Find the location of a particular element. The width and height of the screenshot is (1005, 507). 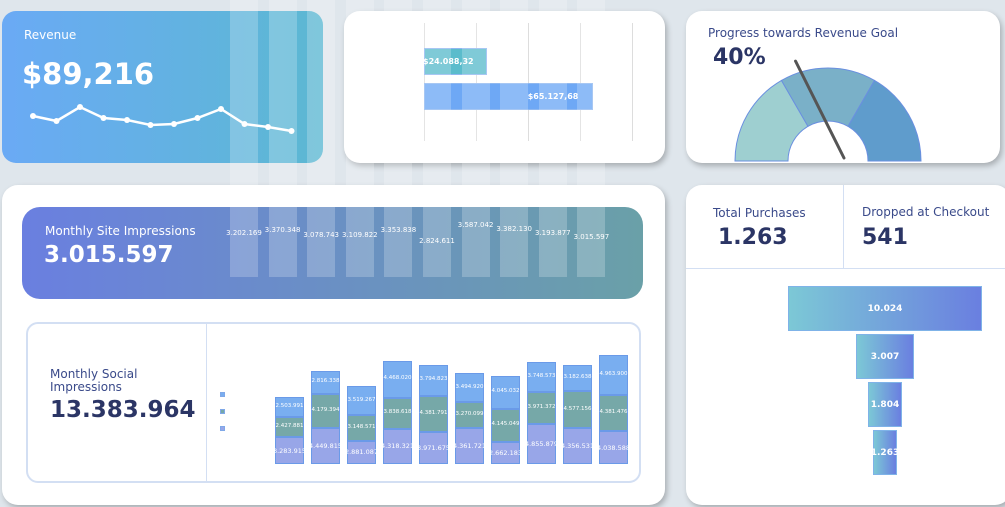

segment-value-label: 2.662.183 is located at coordinates (505, 453).